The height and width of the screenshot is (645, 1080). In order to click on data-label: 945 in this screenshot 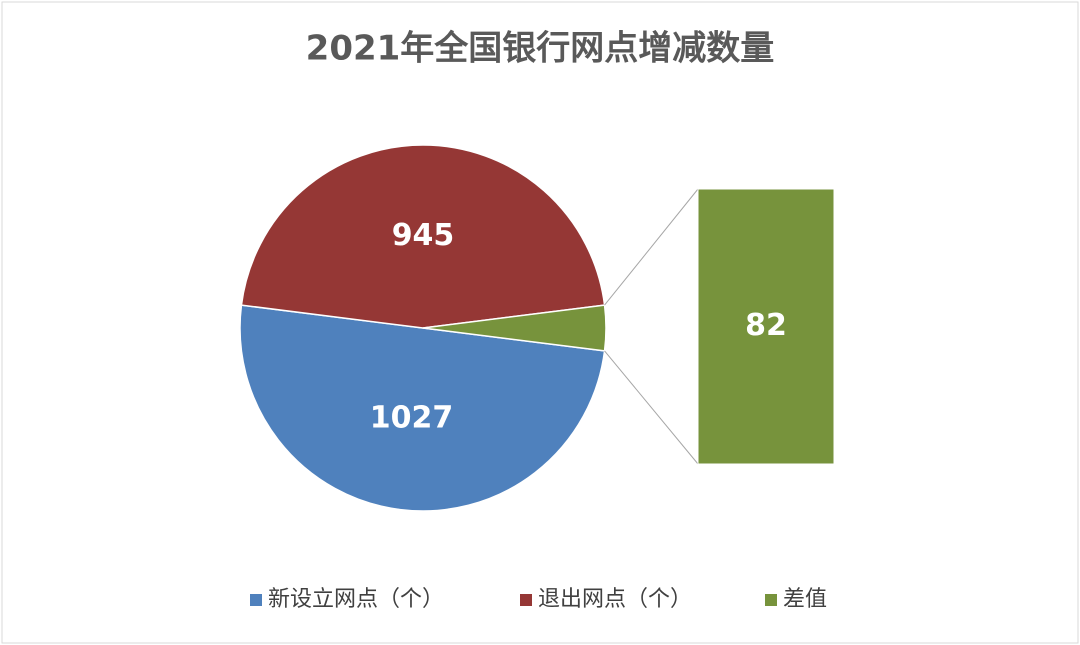, I will do `click(423, 235)`.